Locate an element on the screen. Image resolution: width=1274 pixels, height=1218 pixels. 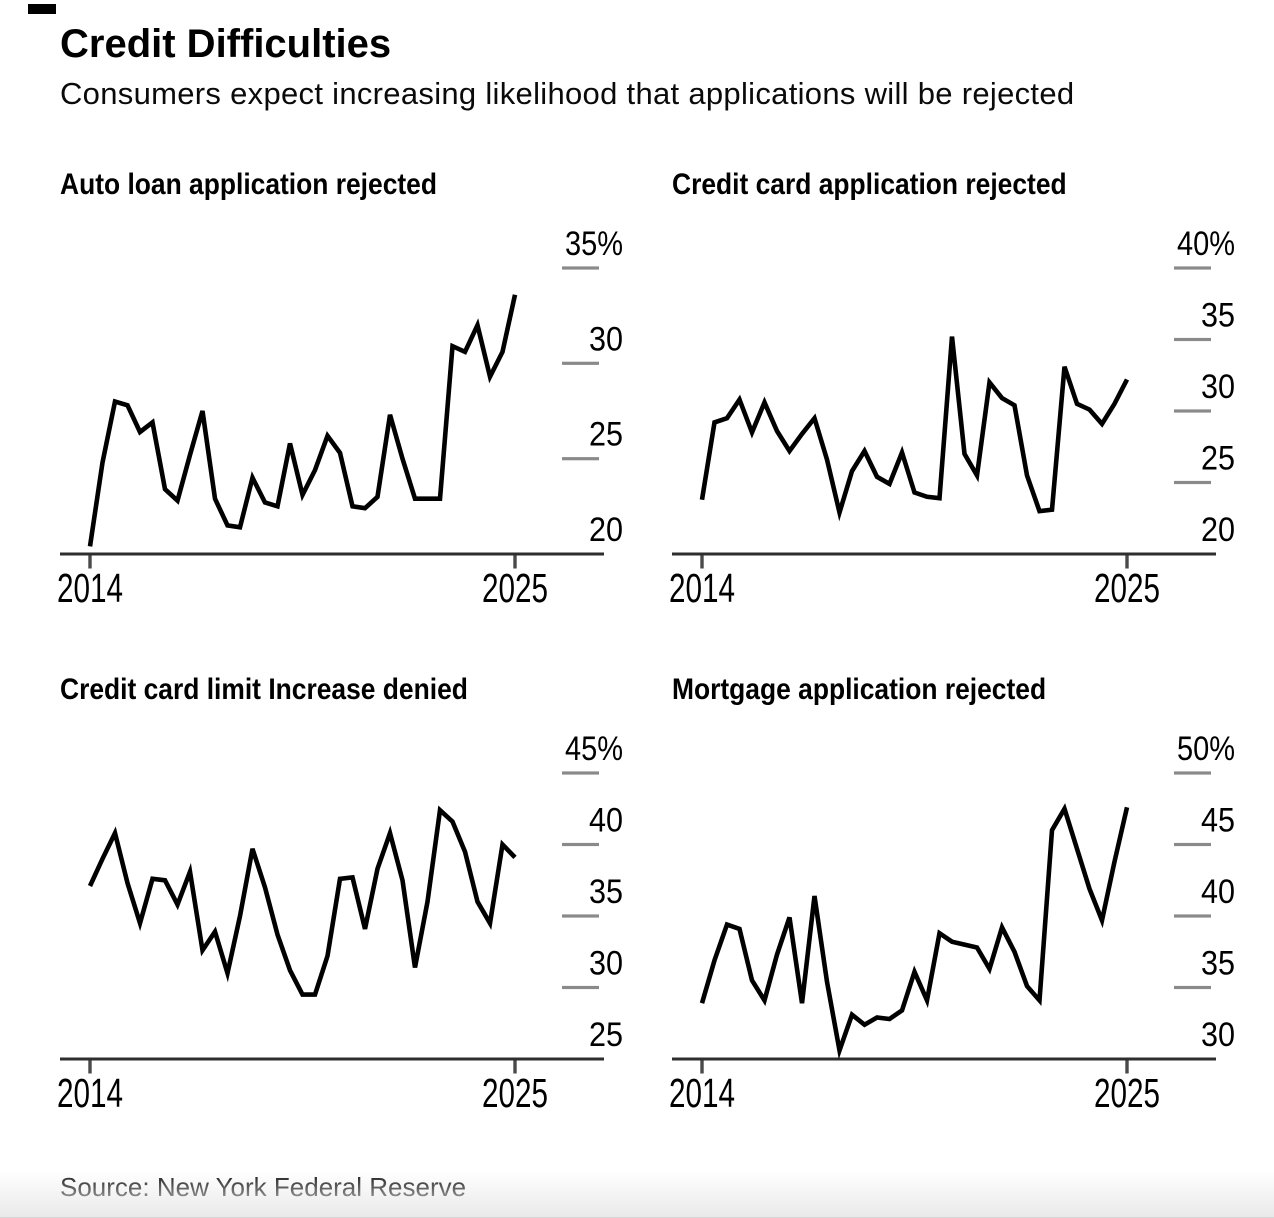
y-axis-tick-label: 35% is located at coordinates (594, 244).